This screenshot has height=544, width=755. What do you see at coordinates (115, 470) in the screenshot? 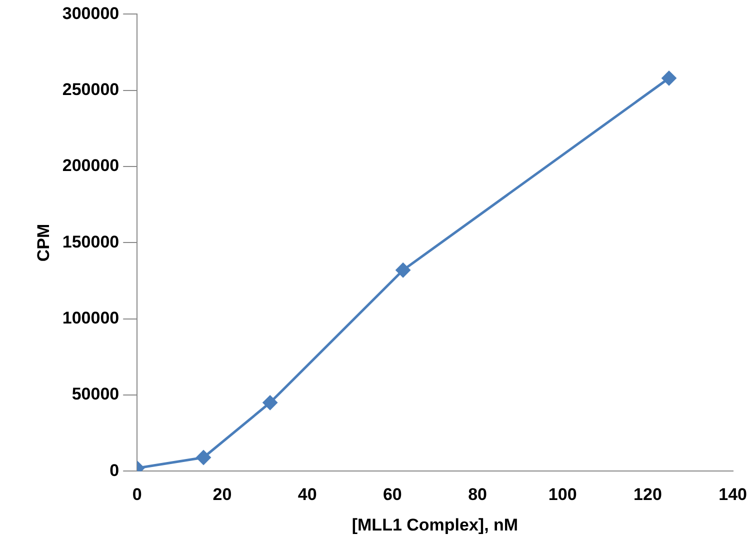
I see `y-tick-label: 0` at bounding box center [115, 470].